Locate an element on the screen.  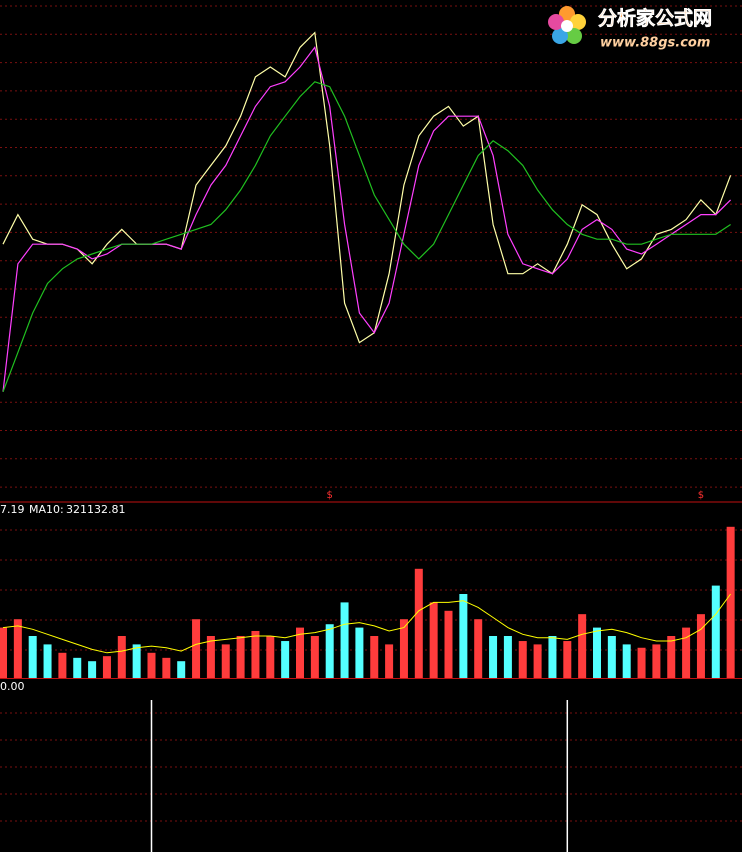
ma-label: MA10: is located at coordinates (46, 509).